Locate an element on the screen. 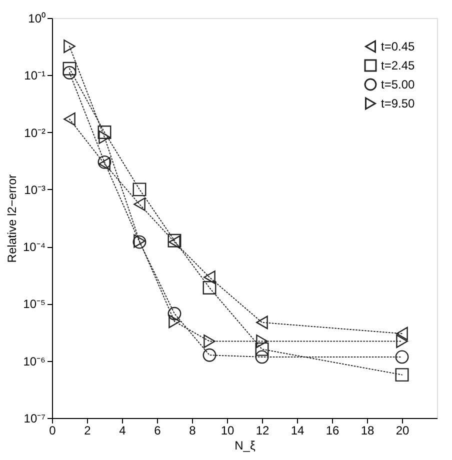 The image size is (452, 460). x-tick-label: 8 is located at coordinates (192, 431).